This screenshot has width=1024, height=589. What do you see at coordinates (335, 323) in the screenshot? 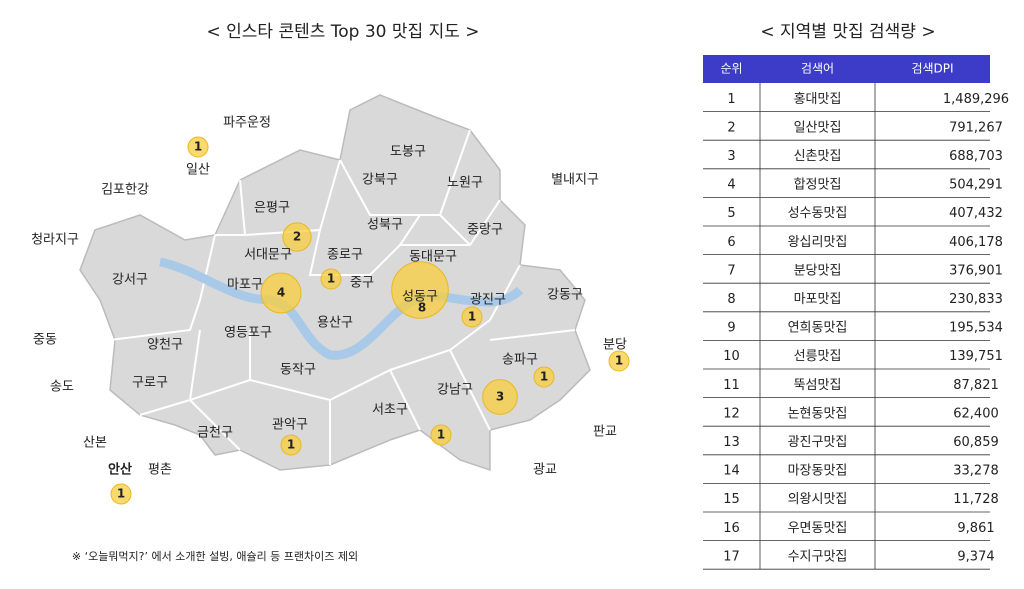
I see `region-label: 용산구` at bounding box center [335, 323].